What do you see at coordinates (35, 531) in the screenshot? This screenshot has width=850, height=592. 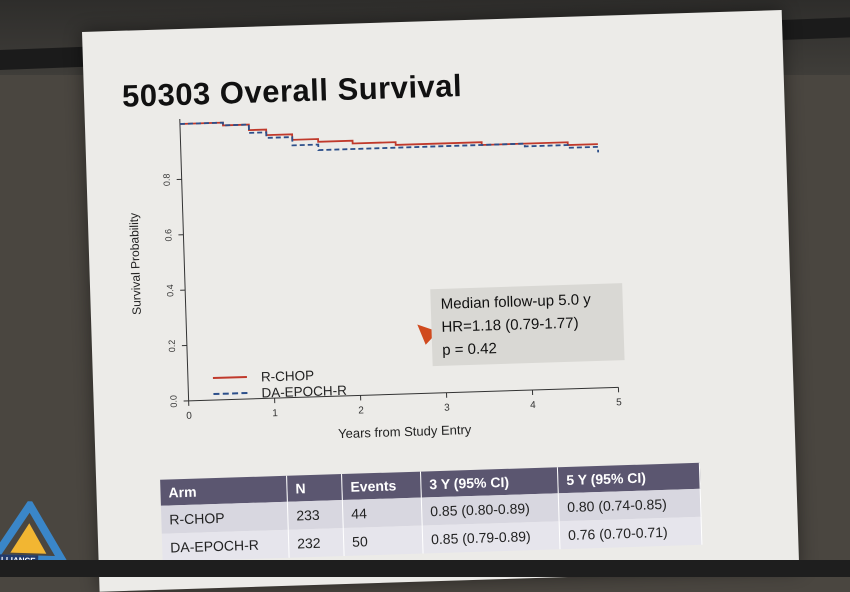 I see `triangle-logo-icon` at bounding box center [35, 531].